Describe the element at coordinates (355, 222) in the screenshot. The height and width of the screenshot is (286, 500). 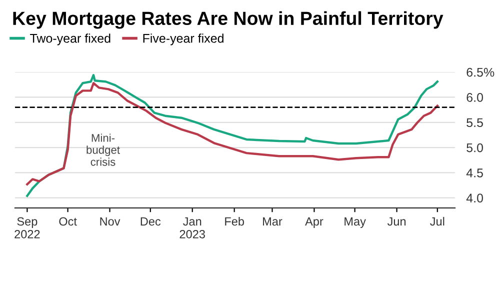
I see `x-tick-label: May` at that location.